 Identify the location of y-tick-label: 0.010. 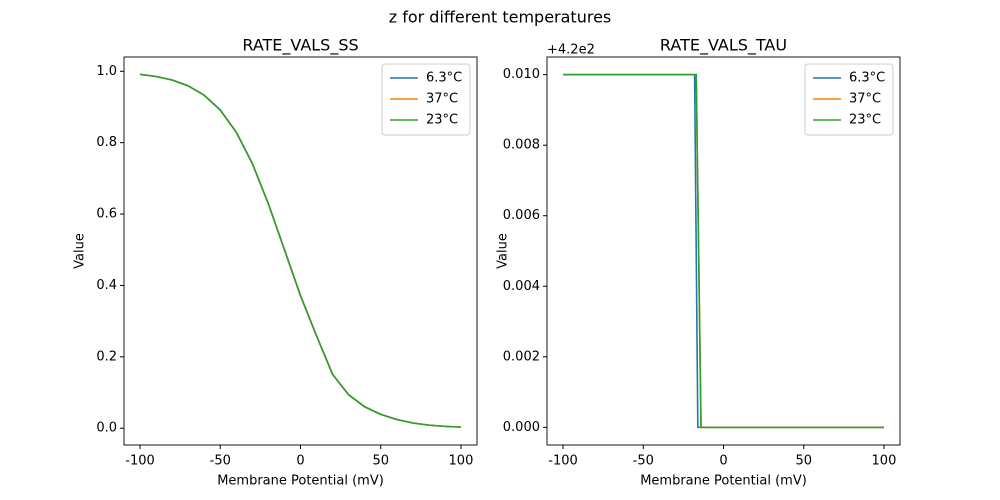
(521, 74).